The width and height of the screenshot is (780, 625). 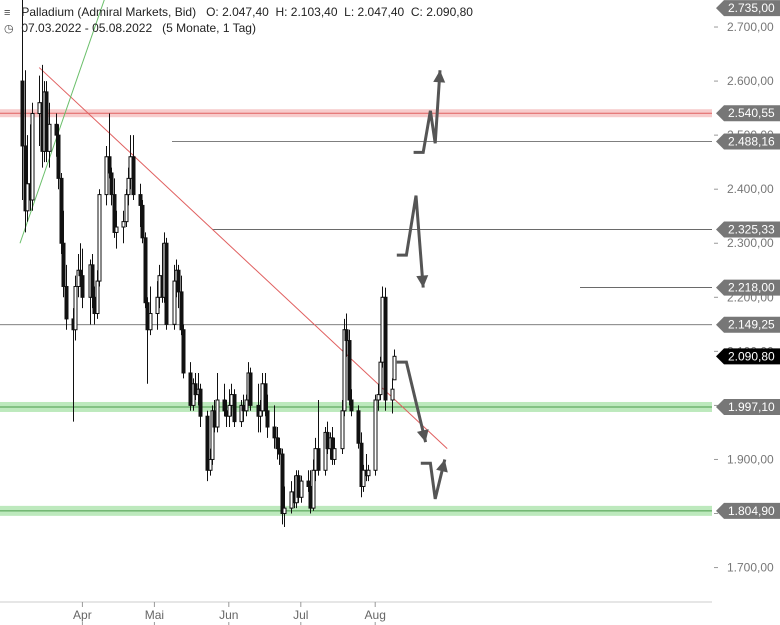 What do you see at coordinates (750, 459) in the screenshot?
I see `y-tick-label: 1.900,00` at bounding box center [750, 459].